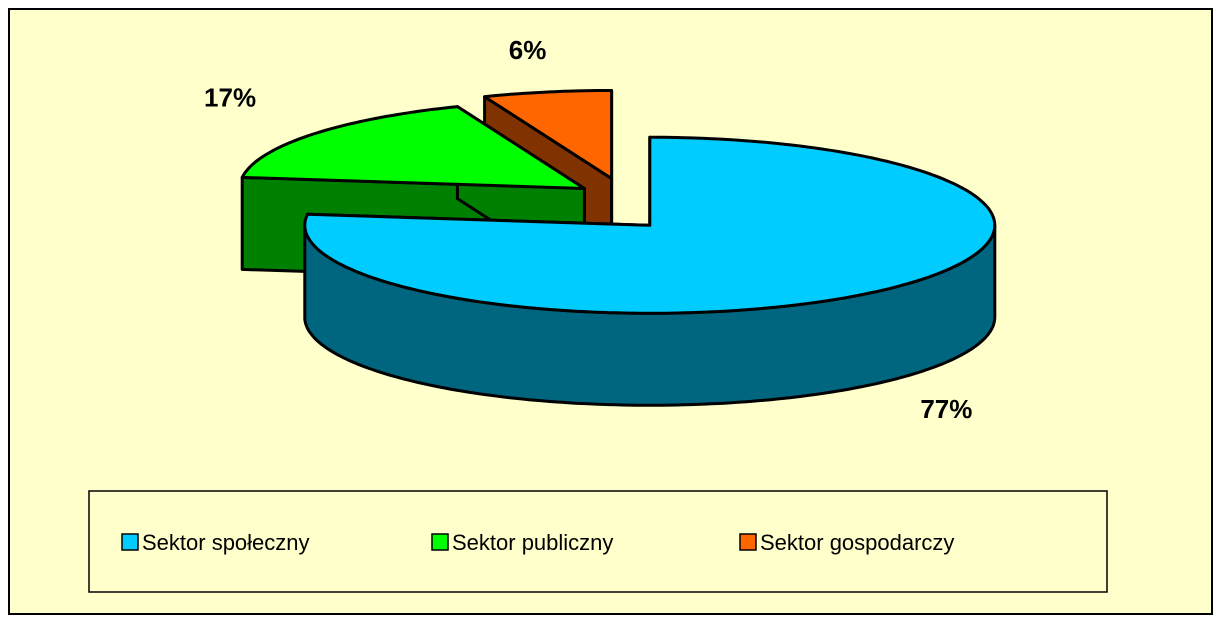 The width and height of the screenshot is (1221, 623). Describe the element at coordinates (532, 542) in the screenshot. I see `legend-label: Sektor publiczny` at that location.